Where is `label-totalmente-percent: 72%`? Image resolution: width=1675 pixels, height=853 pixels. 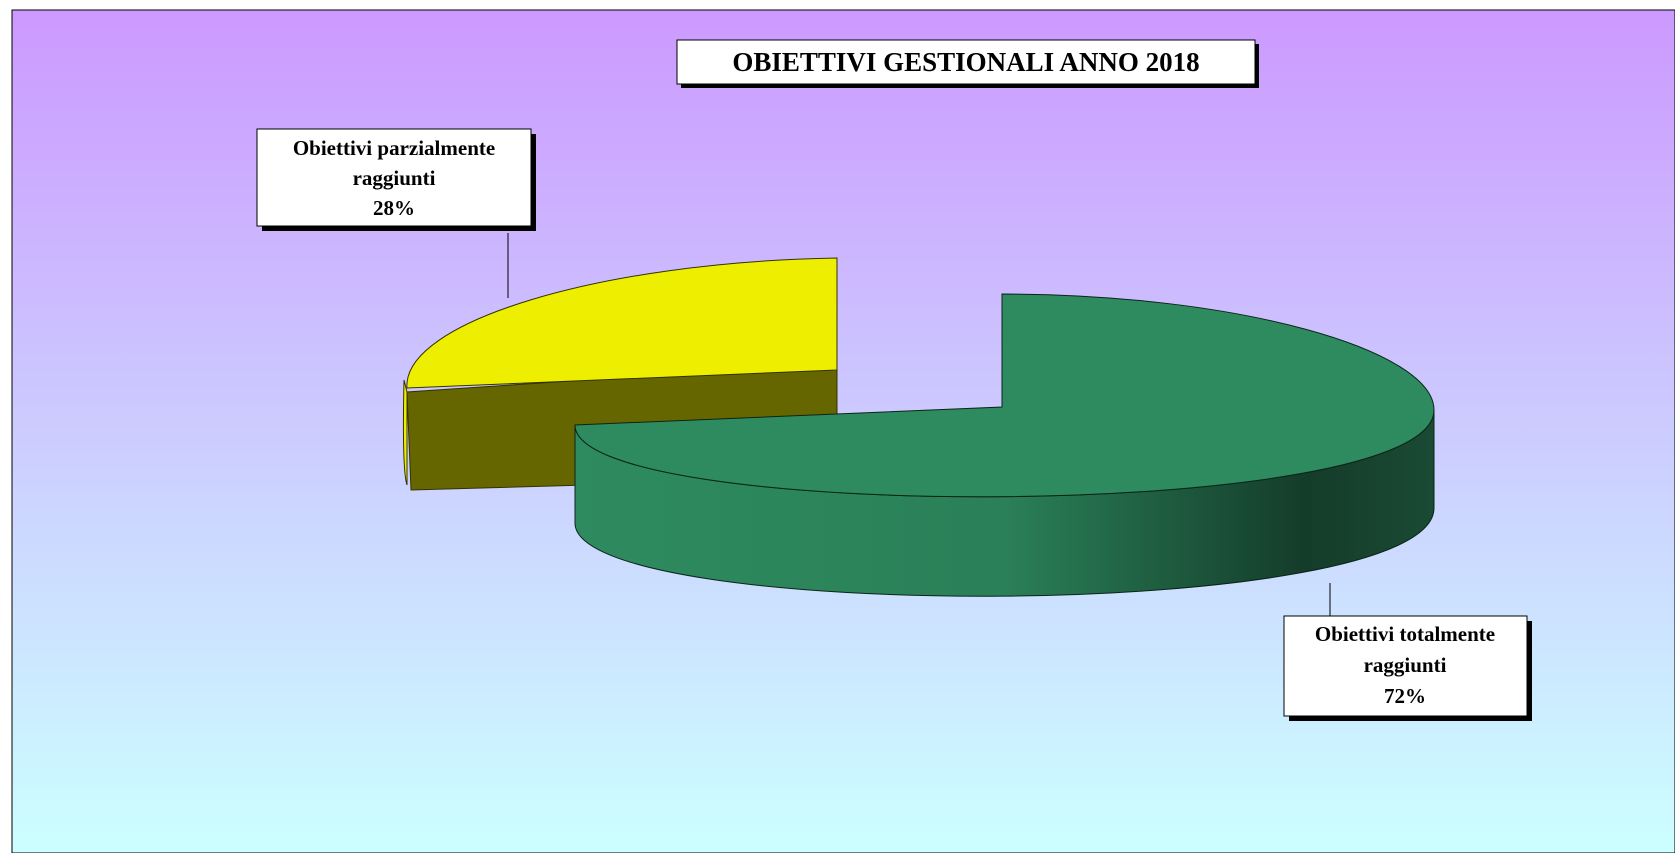
label-totalmente-percent: 72% is located at coordinates (1405, 696).